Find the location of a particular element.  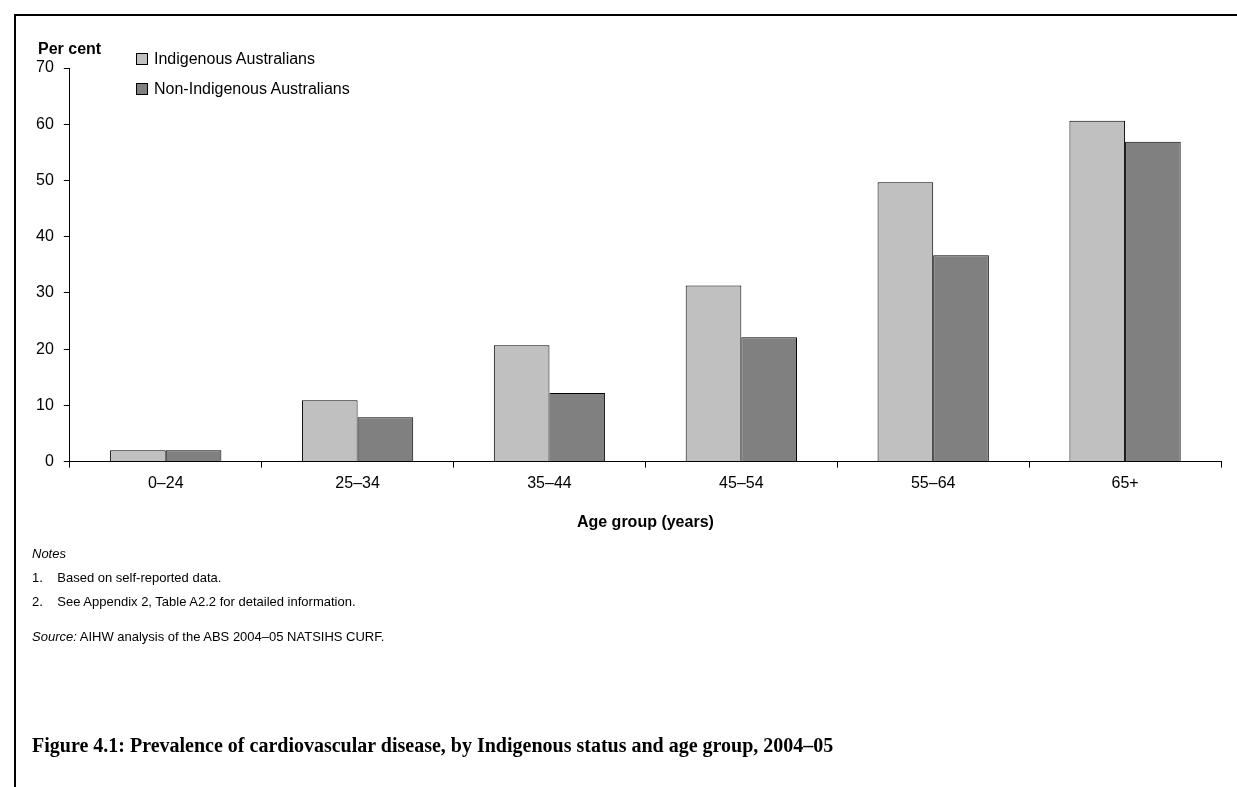

x-tick-label: 25–34 is located at coordinates (357, 482).